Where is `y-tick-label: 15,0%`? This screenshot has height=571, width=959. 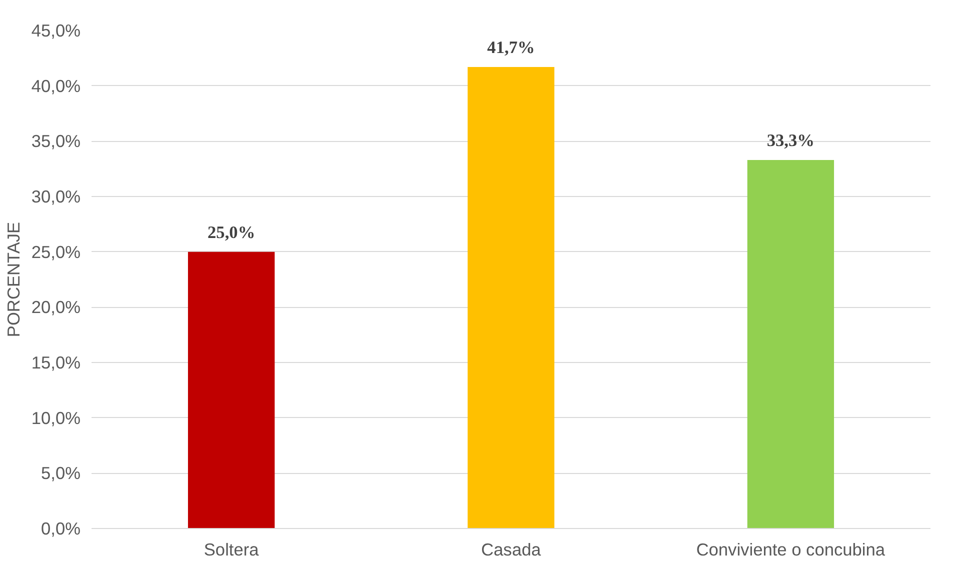 y-tick-label: 15,0% is located at coordinates (56, 362).